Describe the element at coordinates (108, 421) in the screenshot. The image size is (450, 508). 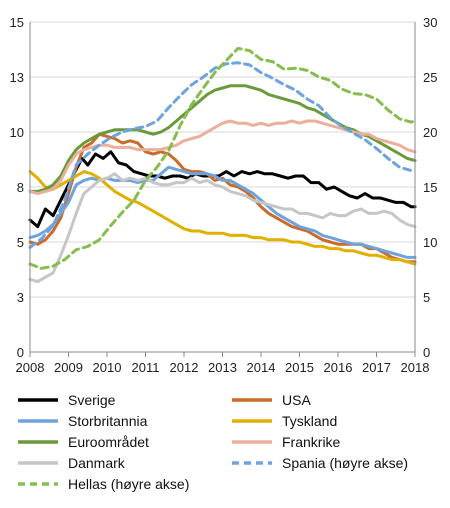
I see `legend-label-2: Storbritannia` at that location.